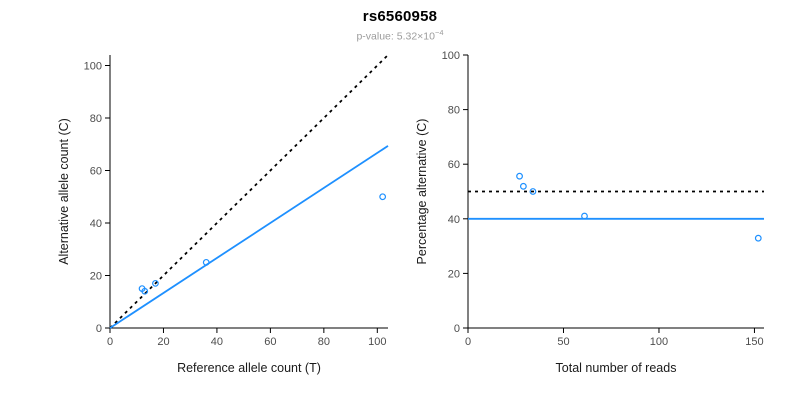 The height and width of the screenshot is (400, 800). What do you see at coordinates (616, 368) in the screenshot?
I see `x-axis-label: Total number of reads` at bounding box center [616, 368].